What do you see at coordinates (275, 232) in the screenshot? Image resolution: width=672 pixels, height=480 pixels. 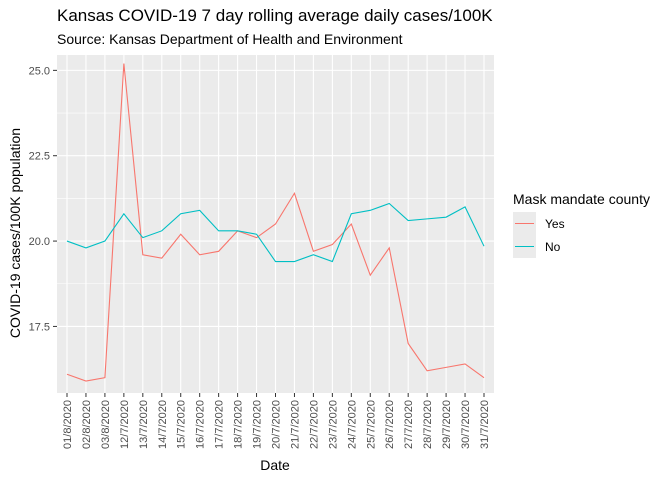 I see `series-line-no` at bounding box center [275, 232].